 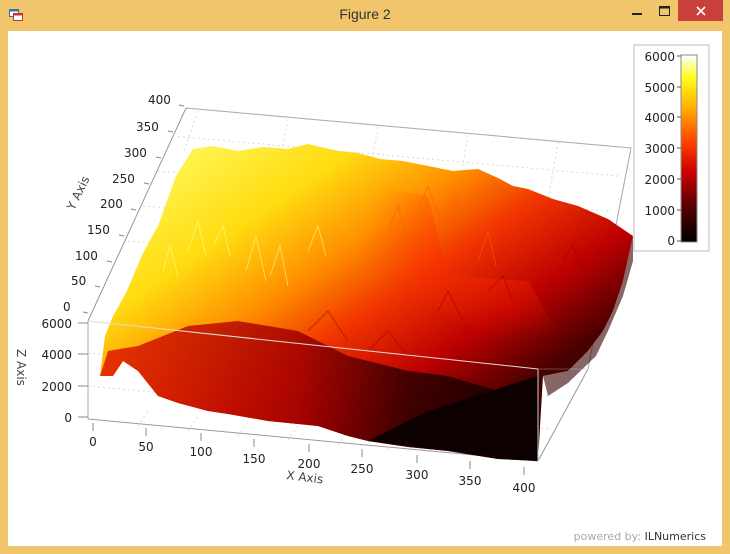 I want to click on close-icon, so click(x=700, y=10).